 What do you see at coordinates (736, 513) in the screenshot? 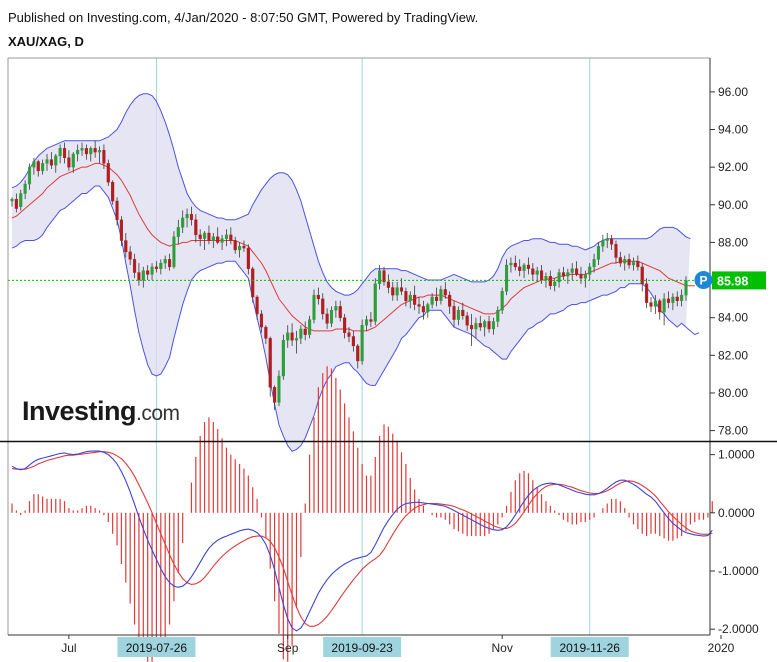
I see `macd-tick-label: 0.0000` at bounding box center [736, 513].